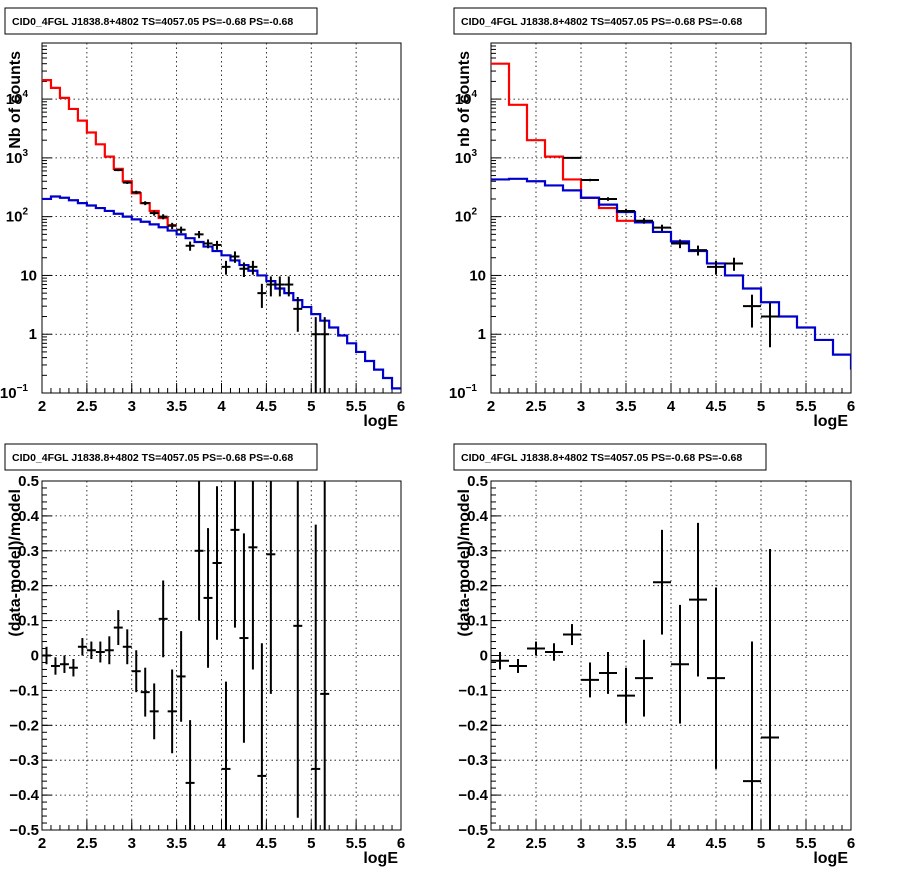 This screenshot has height=875, width=898. Describe the element at coordinates (24, 690) in the screenshot. I see `y-tick-label: −0.1` at that location.